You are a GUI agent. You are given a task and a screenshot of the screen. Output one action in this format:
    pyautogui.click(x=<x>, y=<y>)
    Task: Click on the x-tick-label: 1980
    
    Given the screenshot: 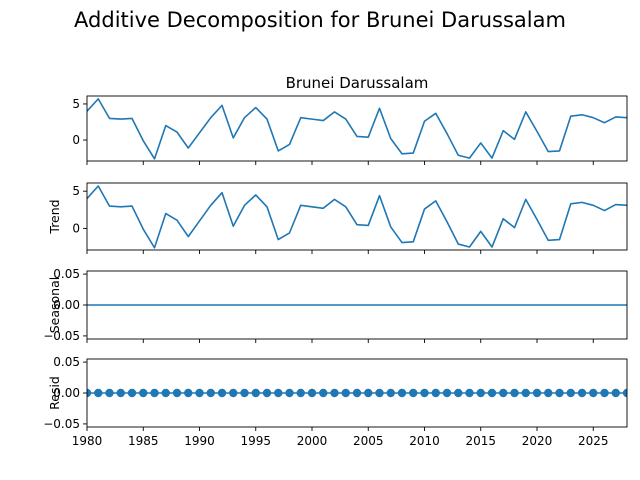 What is the action you would take?
    pyautogui.click(x=87, y=441)
    